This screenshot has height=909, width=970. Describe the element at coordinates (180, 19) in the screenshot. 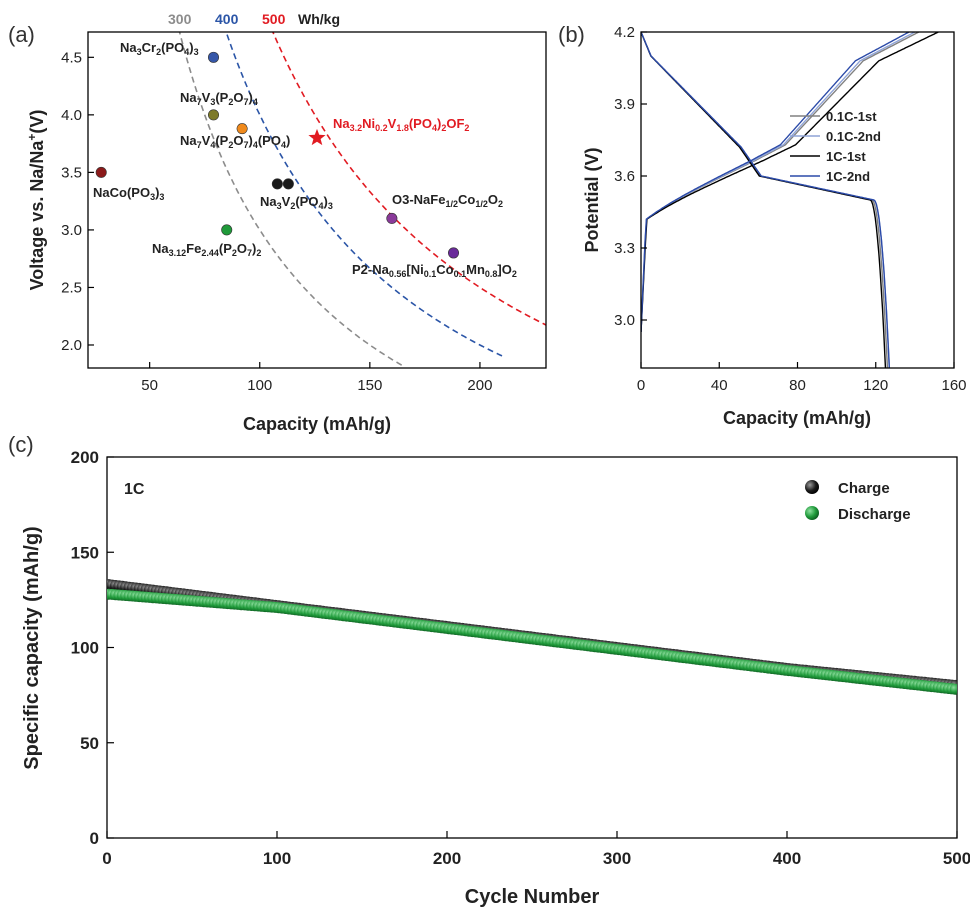

I see `energy-label-300: 300` at that location.